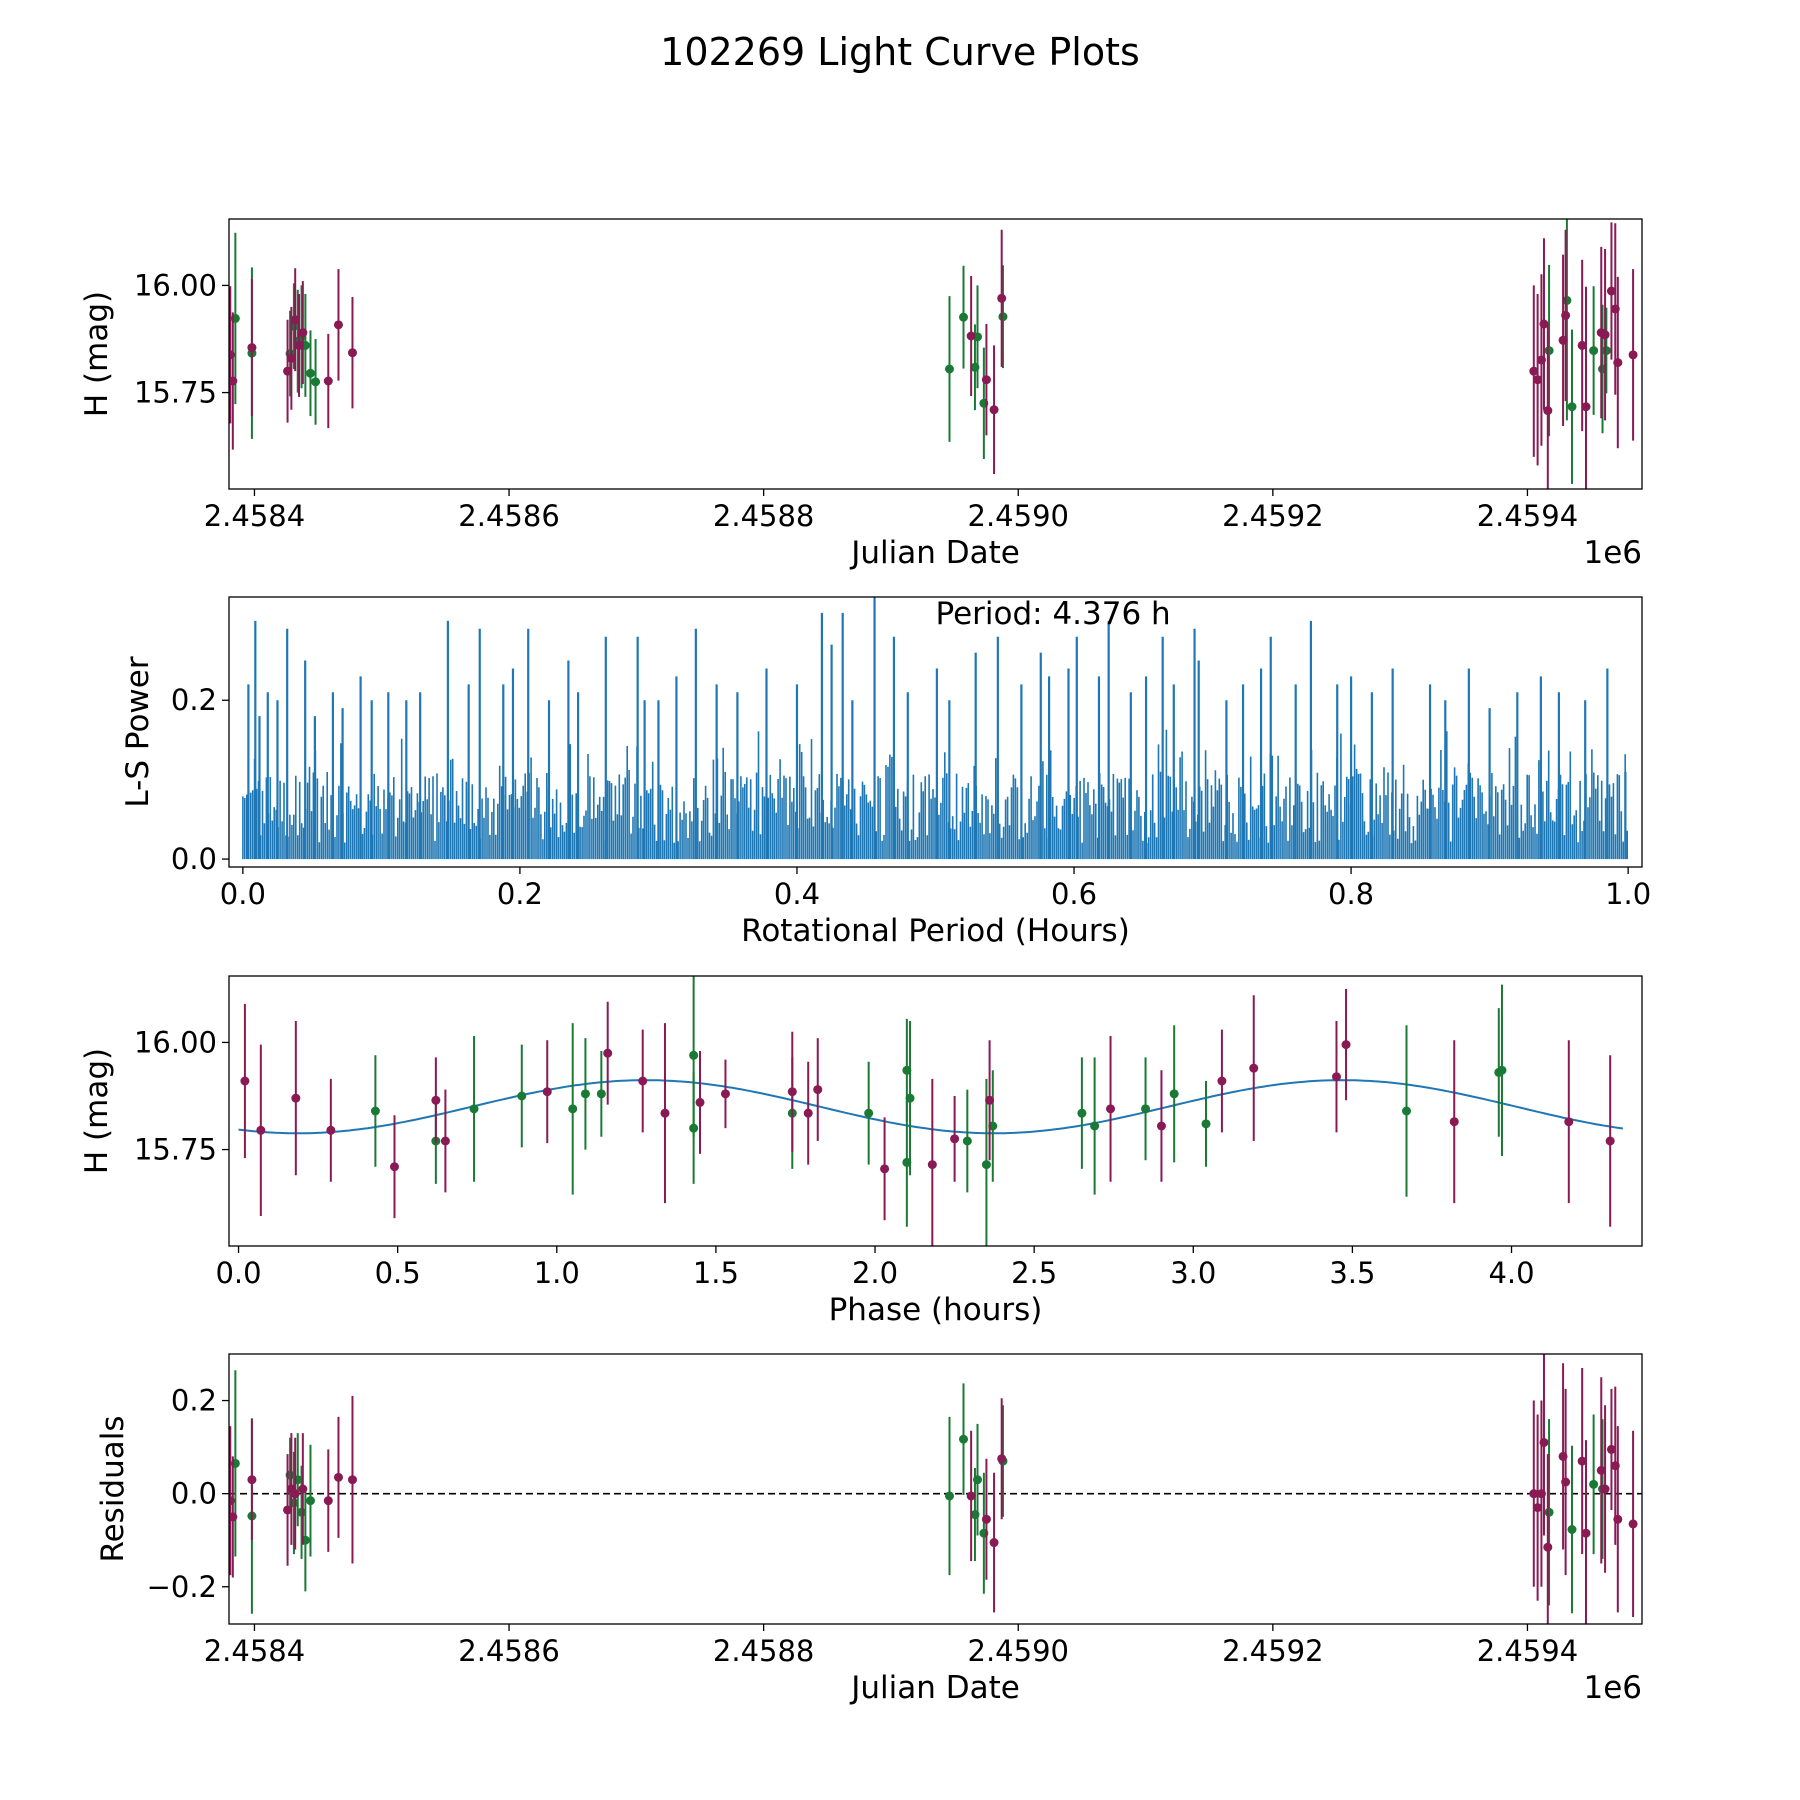 This screenshot has width=1800, height=1800. I want to click on y-tick-label: 15.75, so click(175, 393).